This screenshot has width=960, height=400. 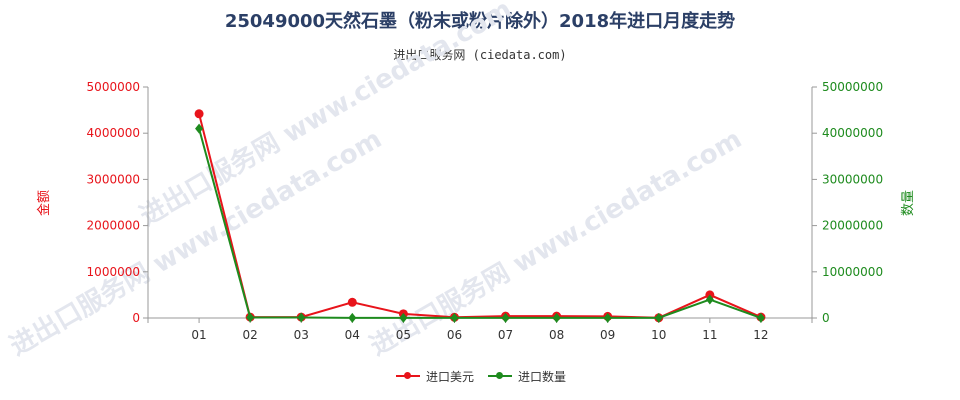 What do you see at coordinates (556, 335) in the screenshot?
I see `x-tick-label-08: 08` at bounding box center [556, 335].